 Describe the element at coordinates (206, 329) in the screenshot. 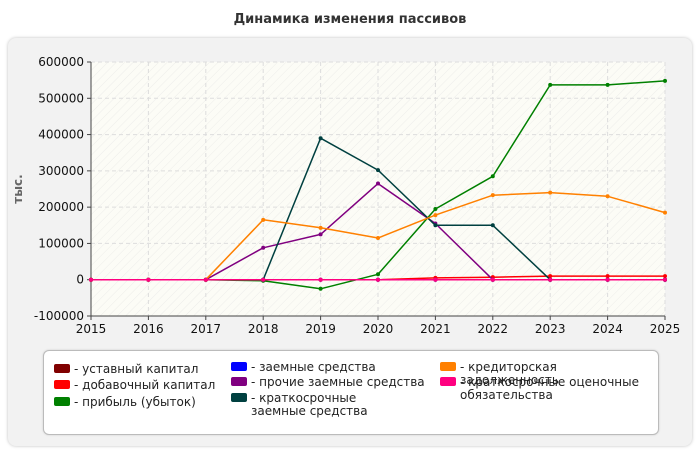

I see `x-tick-label: 2017` at that location.